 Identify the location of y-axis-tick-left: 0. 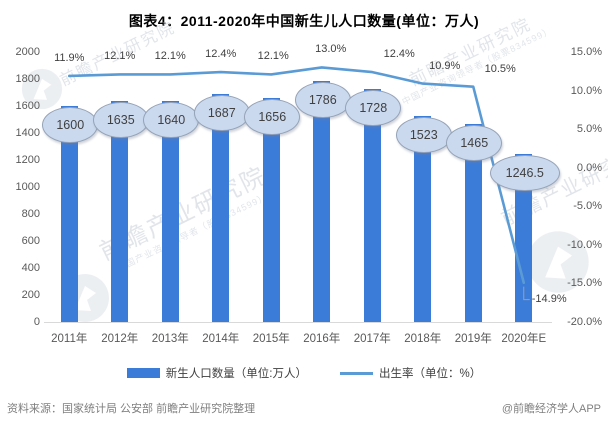
(36, 322).